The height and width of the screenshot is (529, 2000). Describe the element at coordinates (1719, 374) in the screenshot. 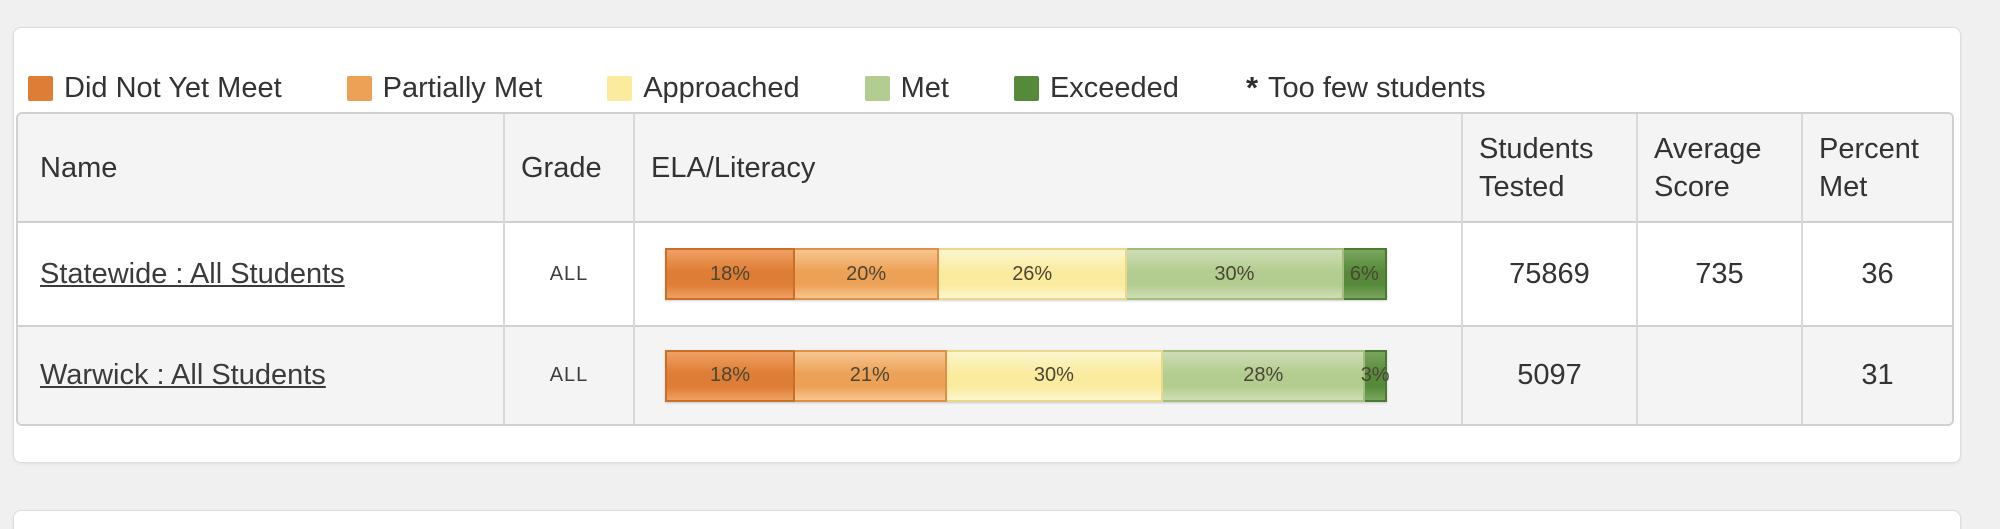

I see `average-score-cell` at that location.